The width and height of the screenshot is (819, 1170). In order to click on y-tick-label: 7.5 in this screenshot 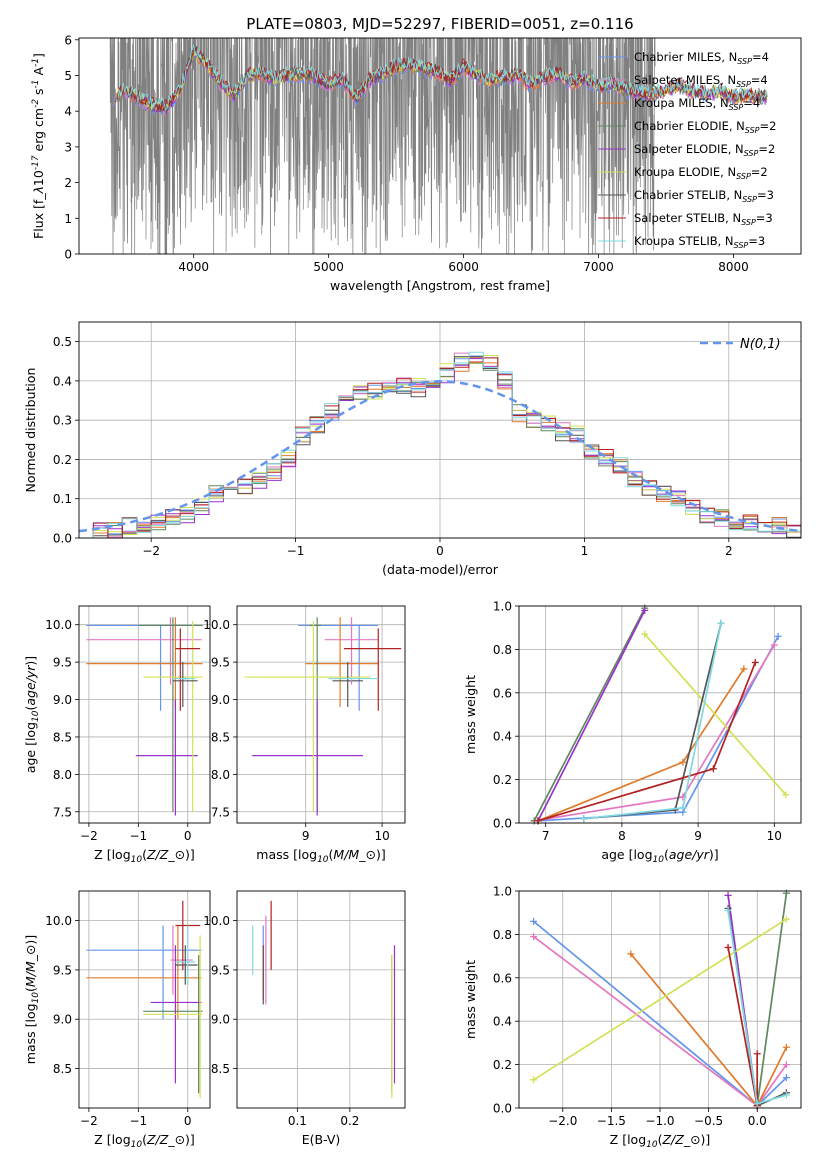, I will do `click(62, 812)`.